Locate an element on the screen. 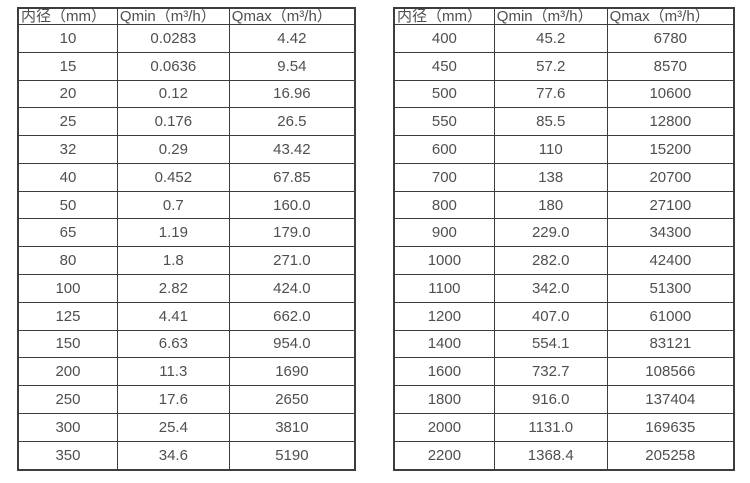 Image resolution: width=750 pixels, height=483 pixels. table-row: 65 1.19 179.0 is located at coordinates (186, 233).